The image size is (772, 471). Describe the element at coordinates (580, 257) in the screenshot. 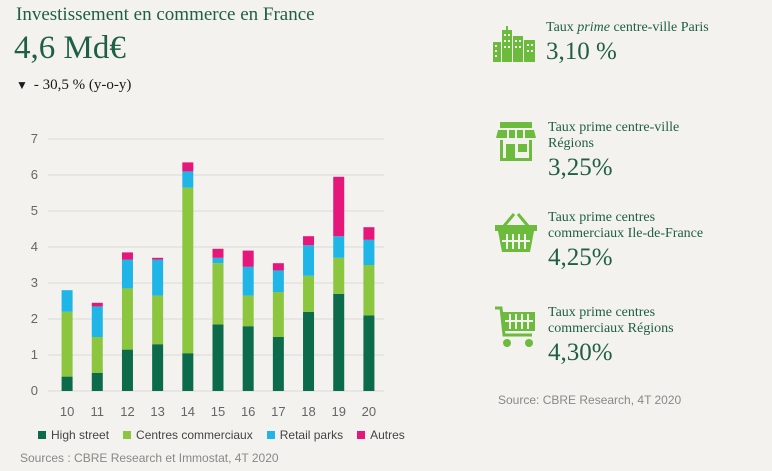

I see `kpi-value: 4,25%` at that location.